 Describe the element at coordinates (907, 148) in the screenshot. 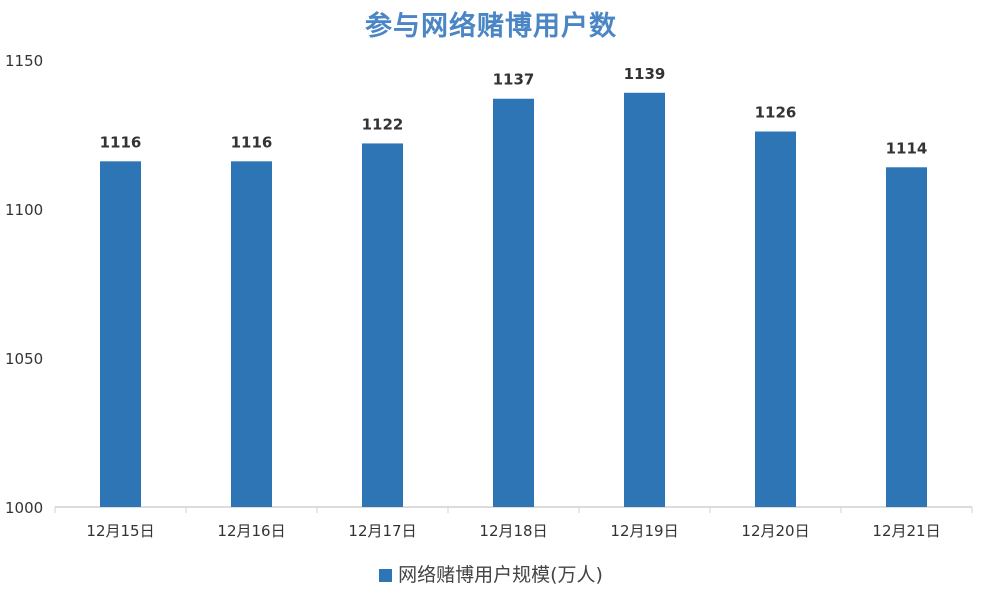

I see `data-label: 1114` at that location.